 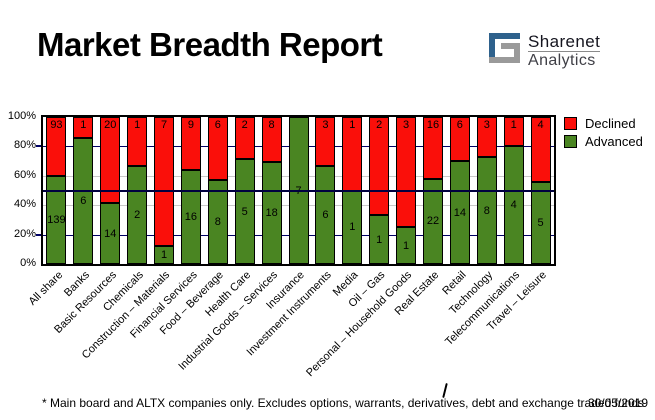 I want to click on bar-basic-resources: 20 14, so click(x=110, y=190).